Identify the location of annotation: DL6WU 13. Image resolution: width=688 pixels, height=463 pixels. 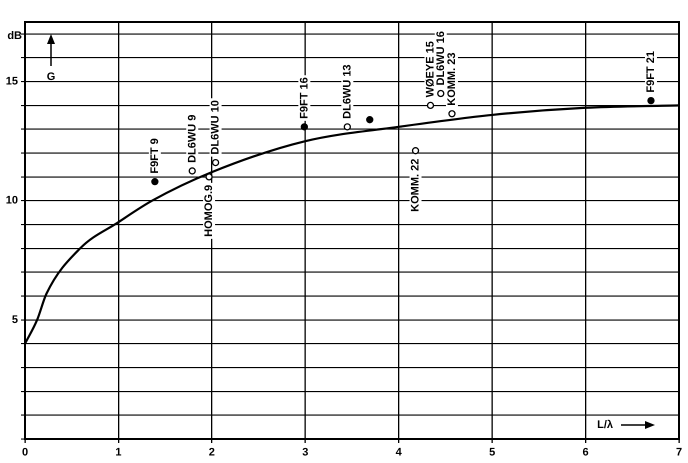
(347, 91).